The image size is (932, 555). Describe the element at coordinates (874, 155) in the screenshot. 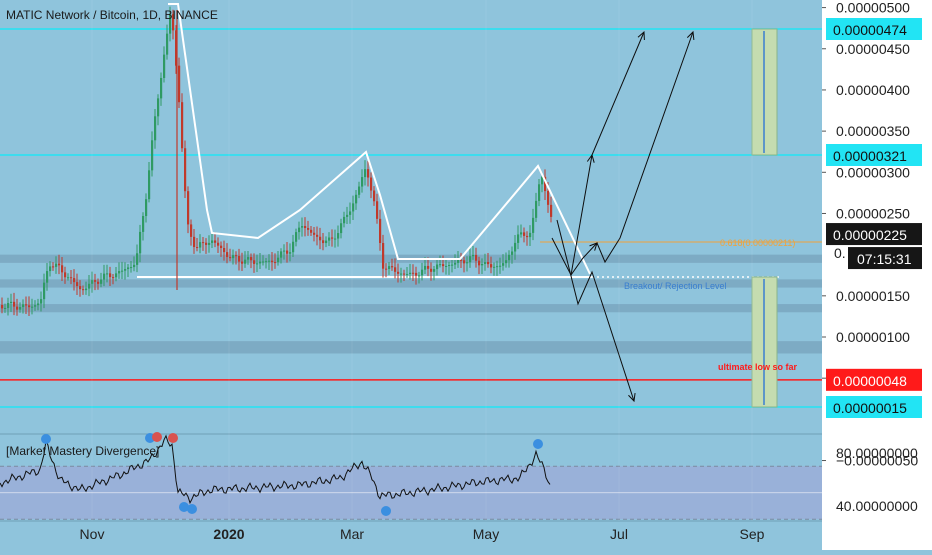

I see `price-badge` at that location.